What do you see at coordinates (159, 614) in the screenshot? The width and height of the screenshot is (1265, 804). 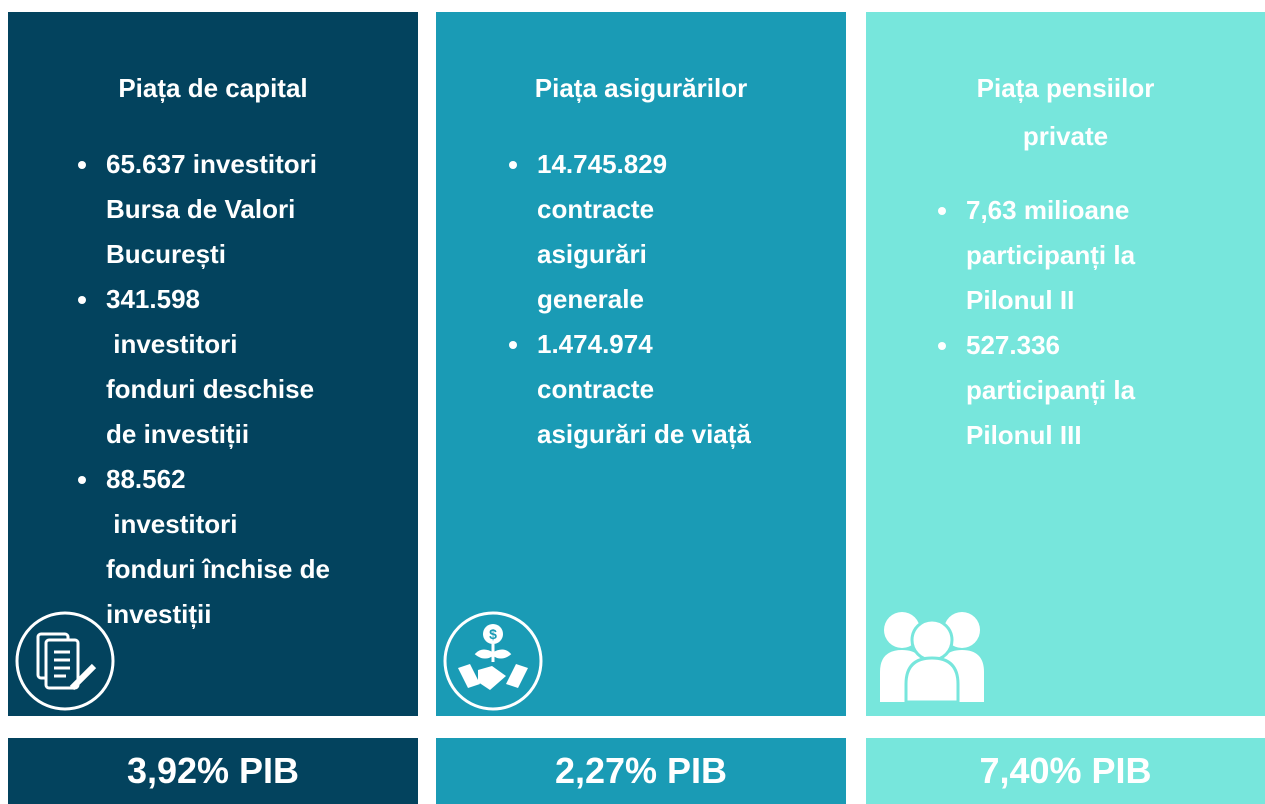 I see `item-line: investiții` at bounding box center [159, 614].